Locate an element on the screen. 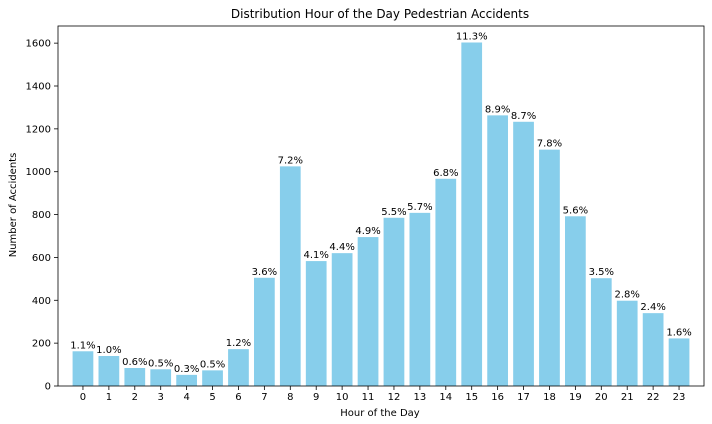  x-tick-label: 10 is located at coordinates (342, 397).